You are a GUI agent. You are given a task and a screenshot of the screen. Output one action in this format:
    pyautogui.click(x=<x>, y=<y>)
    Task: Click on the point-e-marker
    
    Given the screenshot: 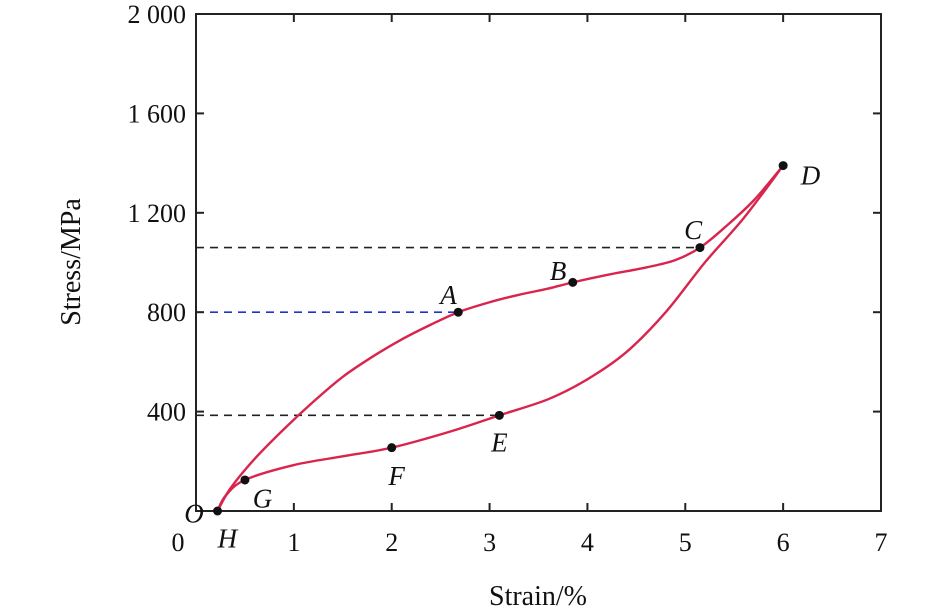 What is the action you would take?
    pyautogui.click(x=499, y=415)
    